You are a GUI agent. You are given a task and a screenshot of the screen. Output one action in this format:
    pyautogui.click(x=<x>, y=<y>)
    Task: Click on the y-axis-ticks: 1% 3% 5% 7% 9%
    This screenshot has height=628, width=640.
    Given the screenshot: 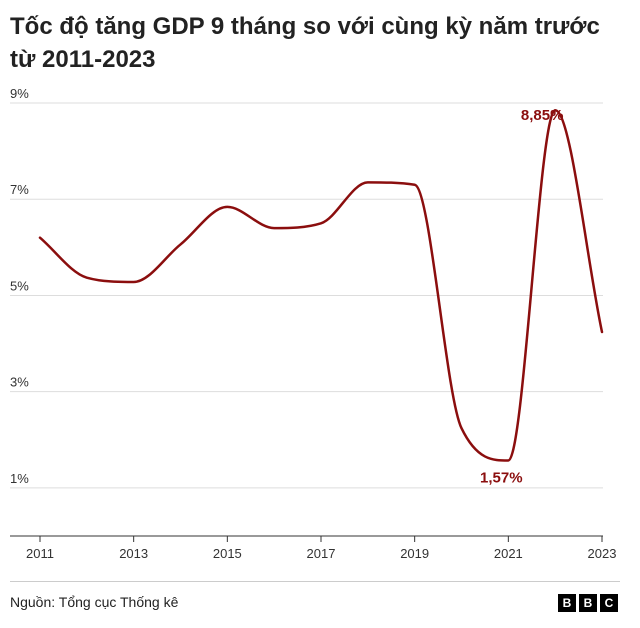 What is the action you would take?
    pyautogui.click(x=19, y=286)
    